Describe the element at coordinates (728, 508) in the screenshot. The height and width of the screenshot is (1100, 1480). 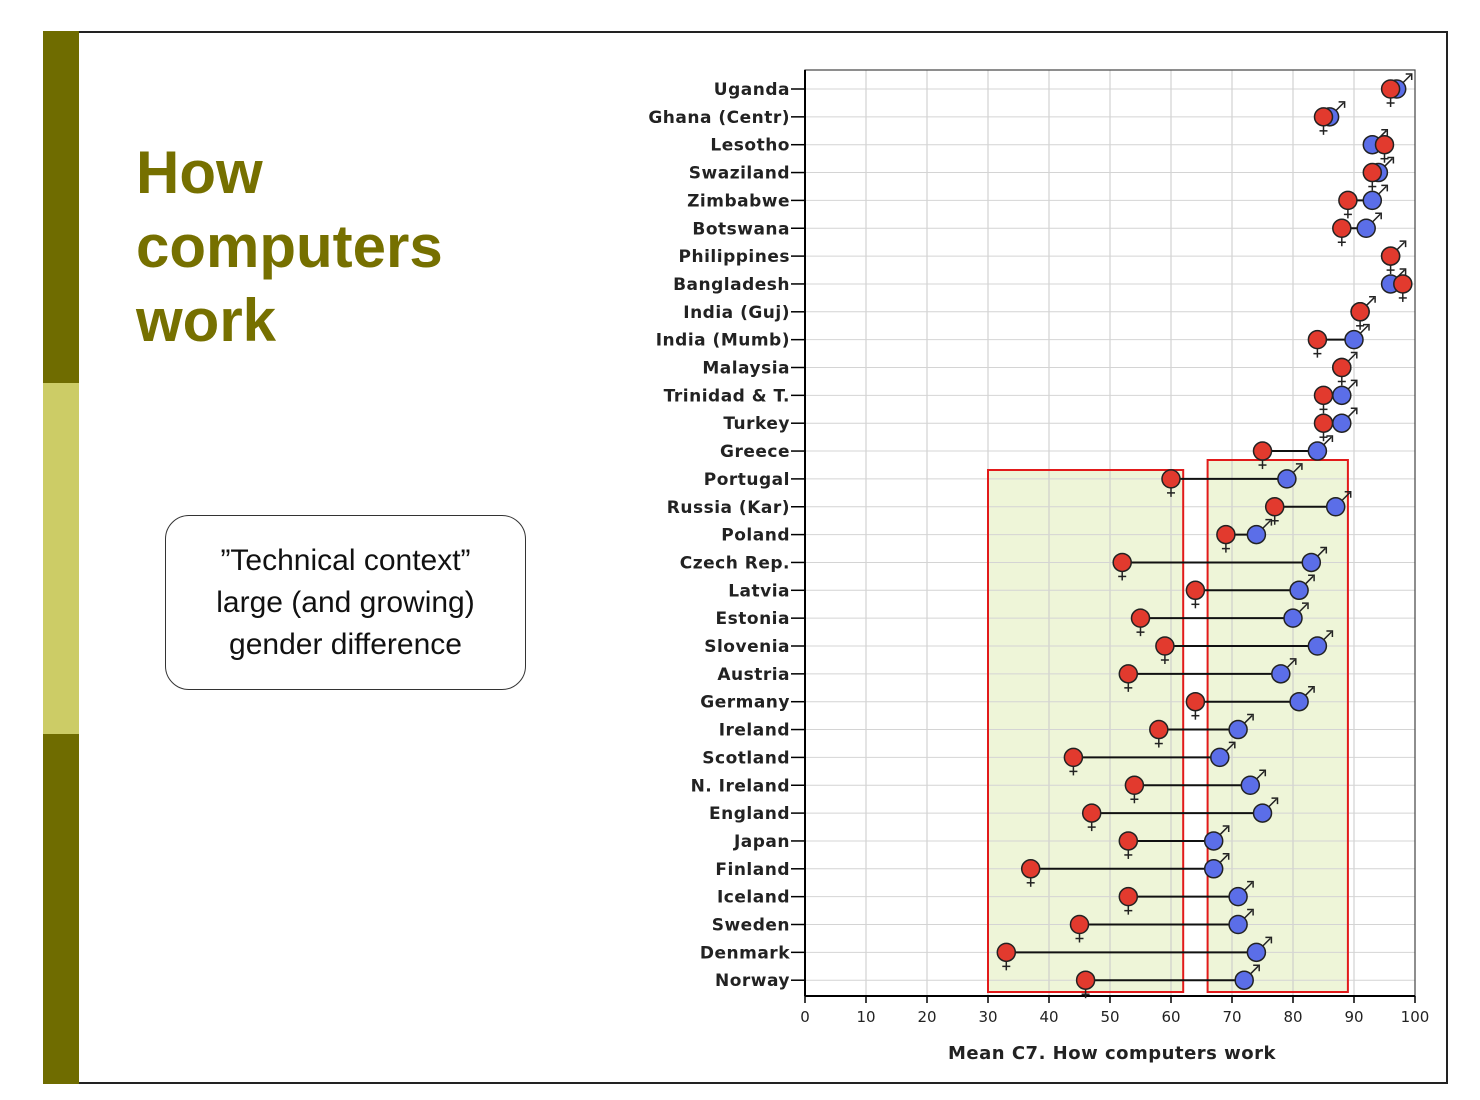
I see `category-label: Russia (Kar)` at that location.